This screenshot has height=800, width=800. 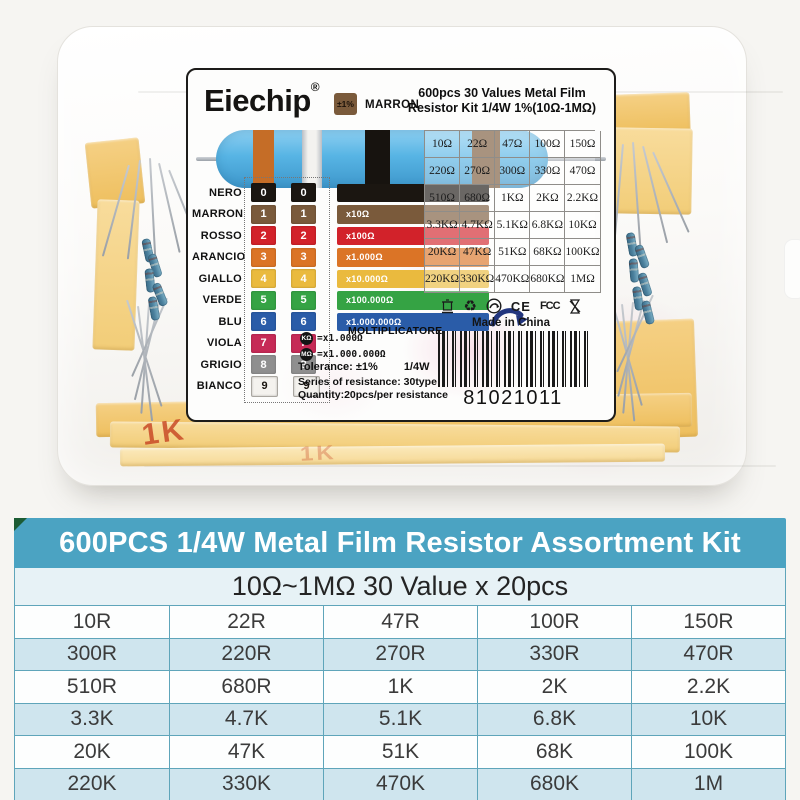 What do you see at coordinates (373, 395) in the screenshot?
I see `quantity-line: Quantity:20pcs/per resistance` at bounding box center [373, 395].